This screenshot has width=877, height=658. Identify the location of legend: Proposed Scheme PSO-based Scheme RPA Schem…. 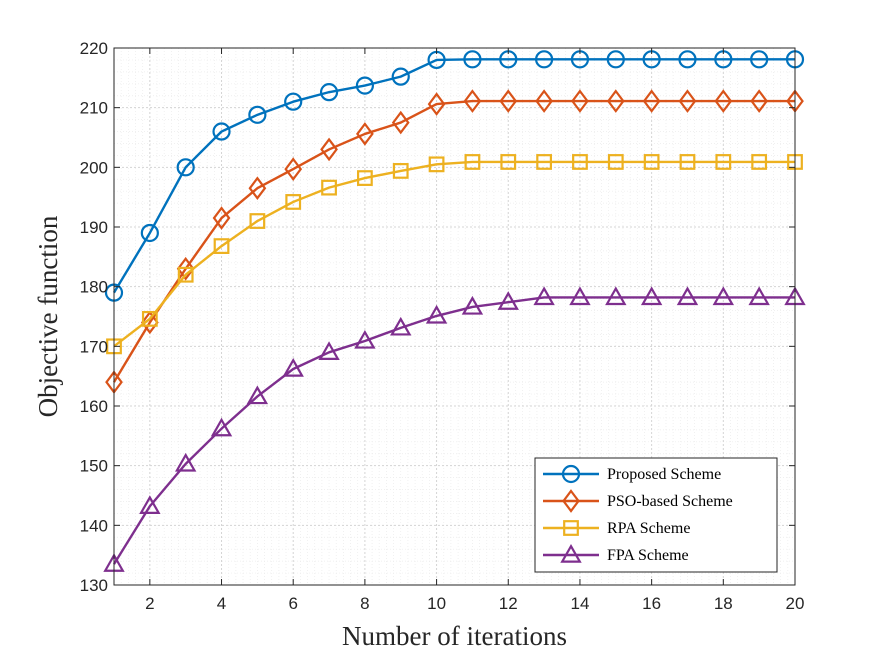
(656, 515).